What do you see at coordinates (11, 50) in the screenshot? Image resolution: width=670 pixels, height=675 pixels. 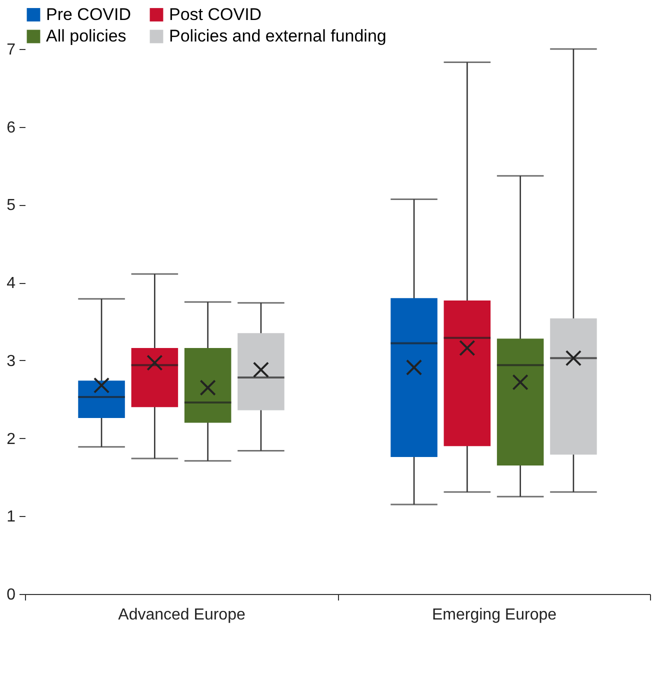 I see `y-tick-label: 7` at bounding box center [11, 50].